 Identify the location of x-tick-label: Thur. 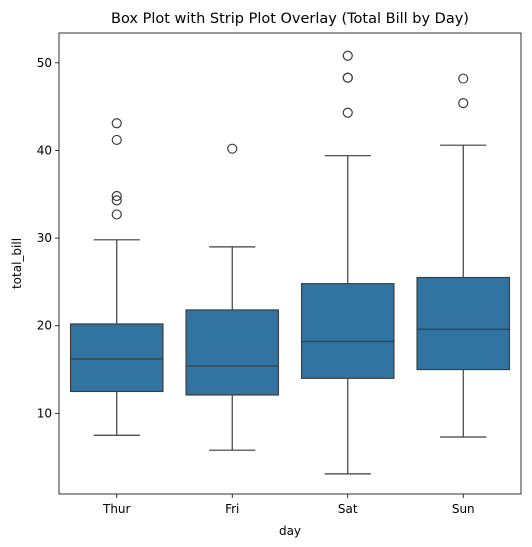
(116, 509).